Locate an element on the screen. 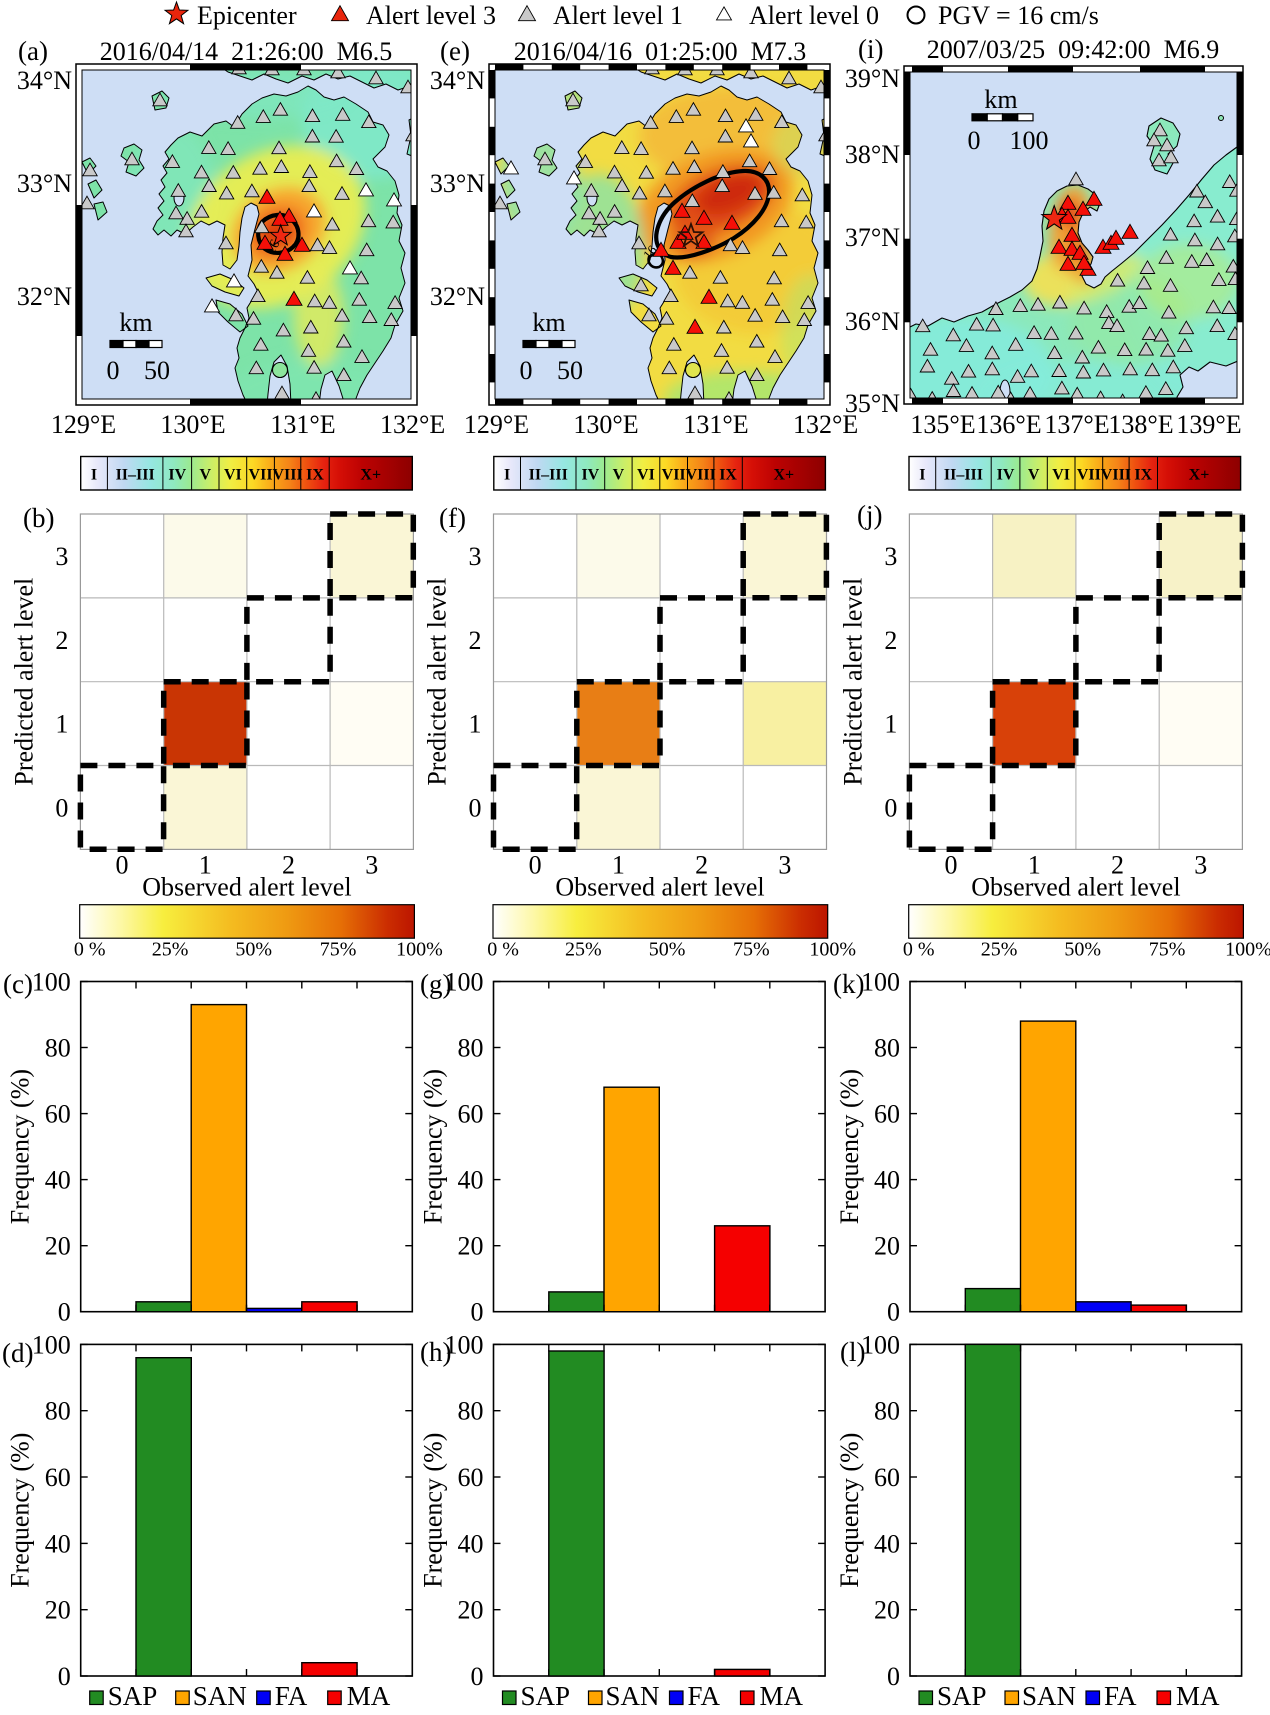 This screenshot has height=1715, width=1270. svg-text: (e) is located at coordinates (455, 51).